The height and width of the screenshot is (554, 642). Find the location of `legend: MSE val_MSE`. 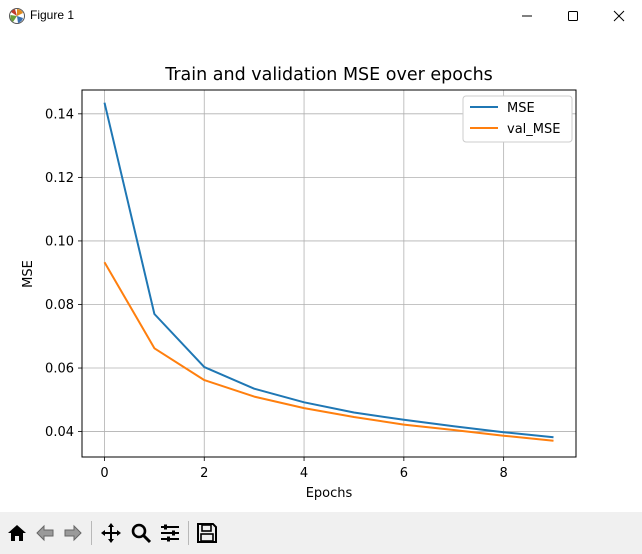

legend: MSE val_MSE is located at coordinates (517, 119).